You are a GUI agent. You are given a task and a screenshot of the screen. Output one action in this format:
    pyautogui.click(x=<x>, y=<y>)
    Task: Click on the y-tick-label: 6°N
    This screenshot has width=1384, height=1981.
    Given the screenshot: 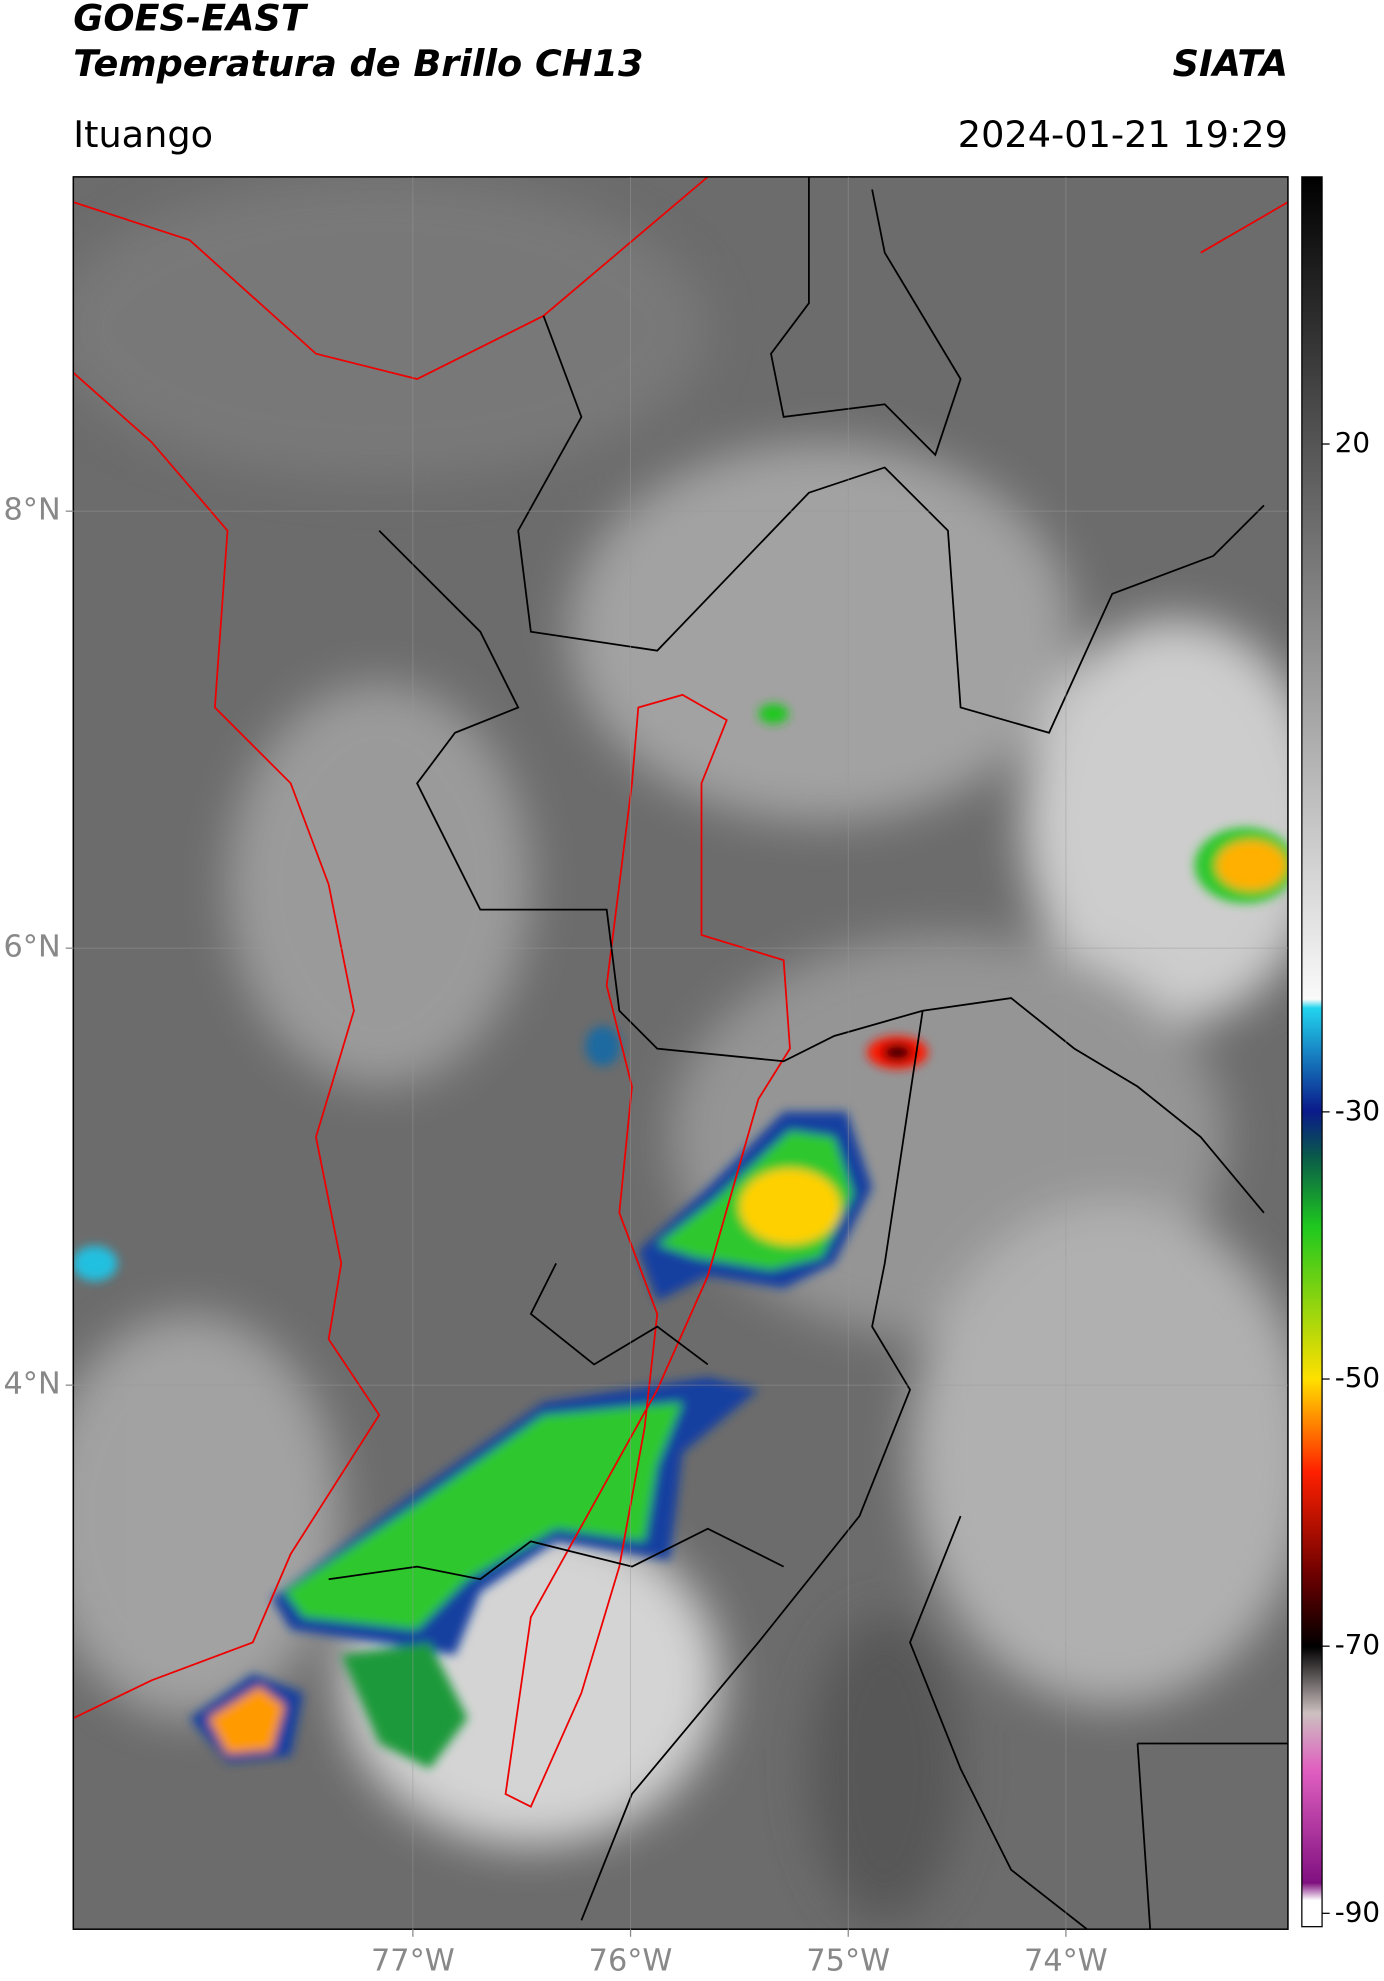 What is the action you would take?
    pyautogui.click(x=32, y=947)
    